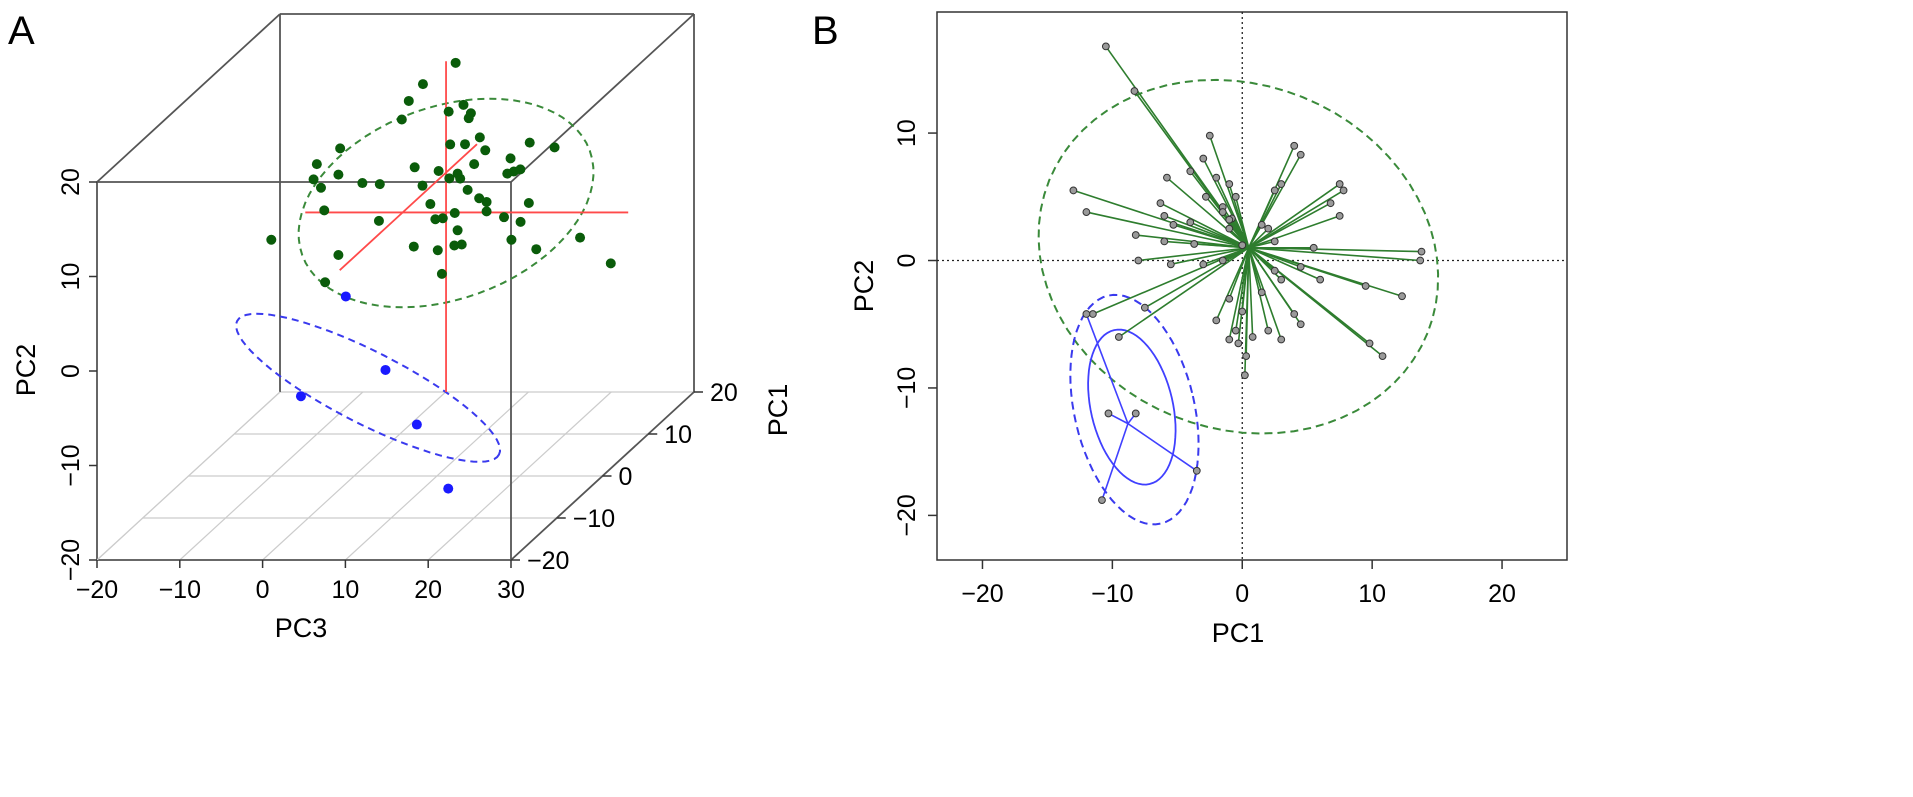 The image size is (1913, 797). What do you see at coordinates (864, 286) in the screenshot?
I see `y-axis-label: PC2` at bounding box center [864, 286].